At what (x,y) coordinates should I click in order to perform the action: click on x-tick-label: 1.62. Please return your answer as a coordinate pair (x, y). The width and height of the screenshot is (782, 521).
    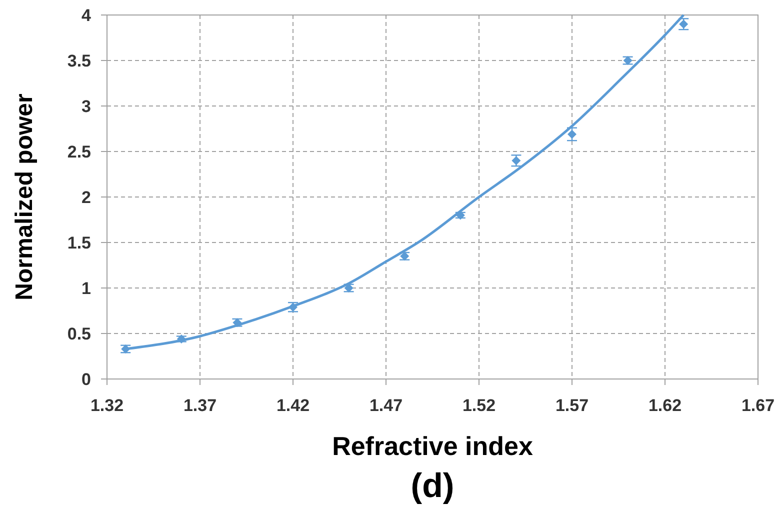
    Looking at the image, I should click on (665, 405).